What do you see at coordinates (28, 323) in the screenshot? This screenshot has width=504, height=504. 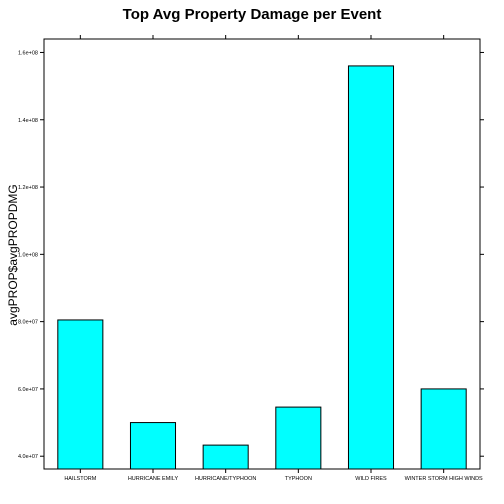 I see `y-tick-label: 8.0e+07` at bounding box center [28, 323].